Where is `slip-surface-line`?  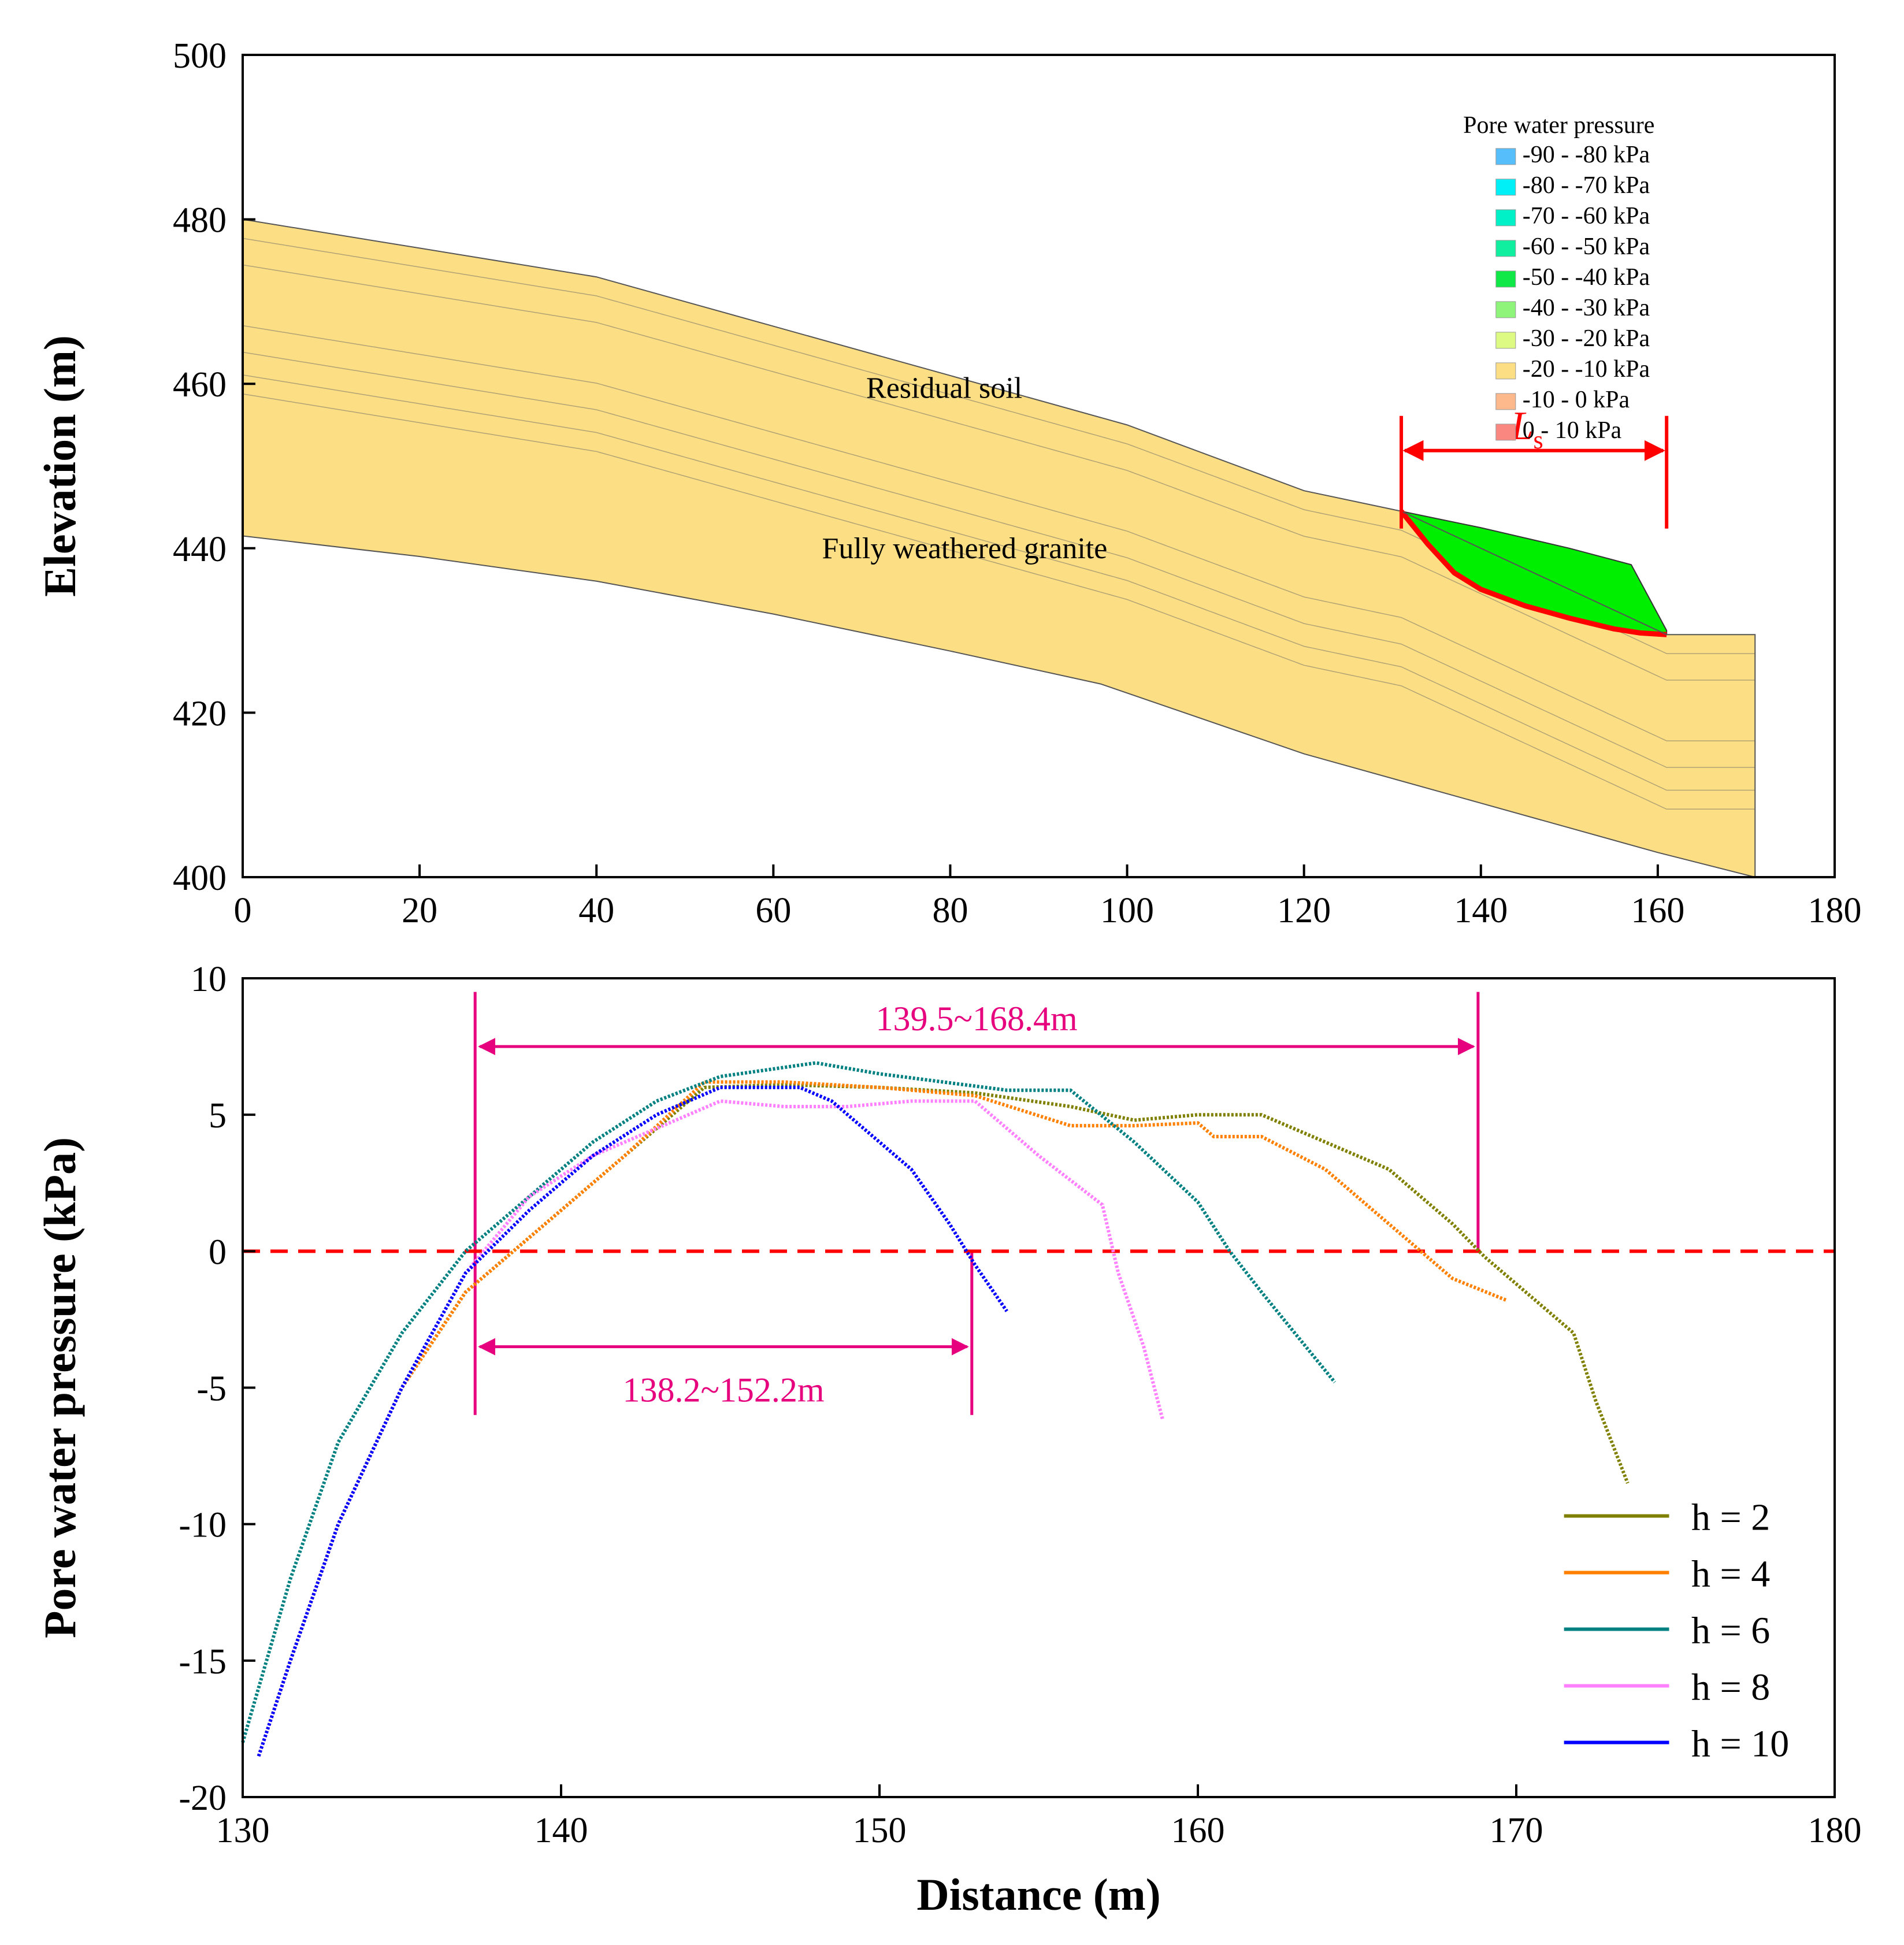
slip-surface-line is located at coordinates (1533, 573).